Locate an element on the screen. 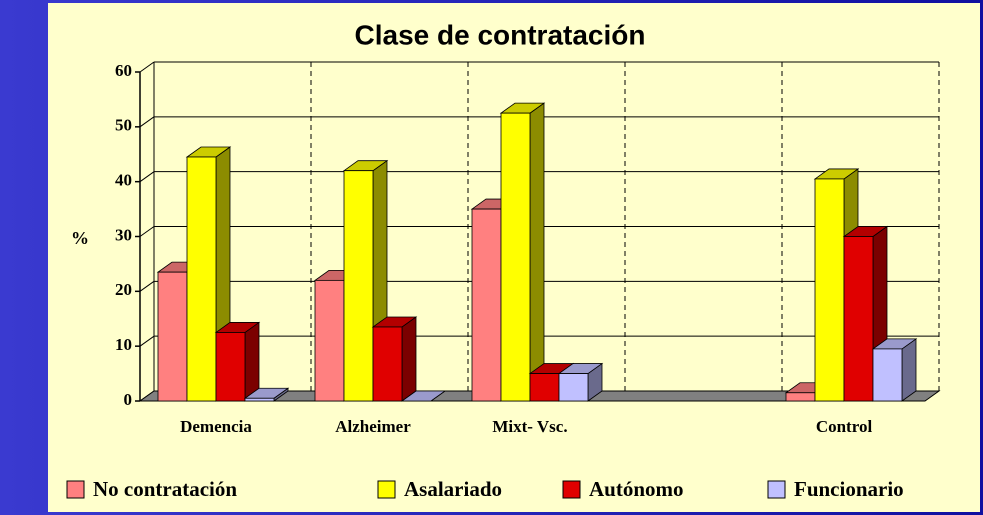 Image resolution: width=983 pixels, height=515 pixels. y-tick-label: 0 is located at coordinates (128, 399).